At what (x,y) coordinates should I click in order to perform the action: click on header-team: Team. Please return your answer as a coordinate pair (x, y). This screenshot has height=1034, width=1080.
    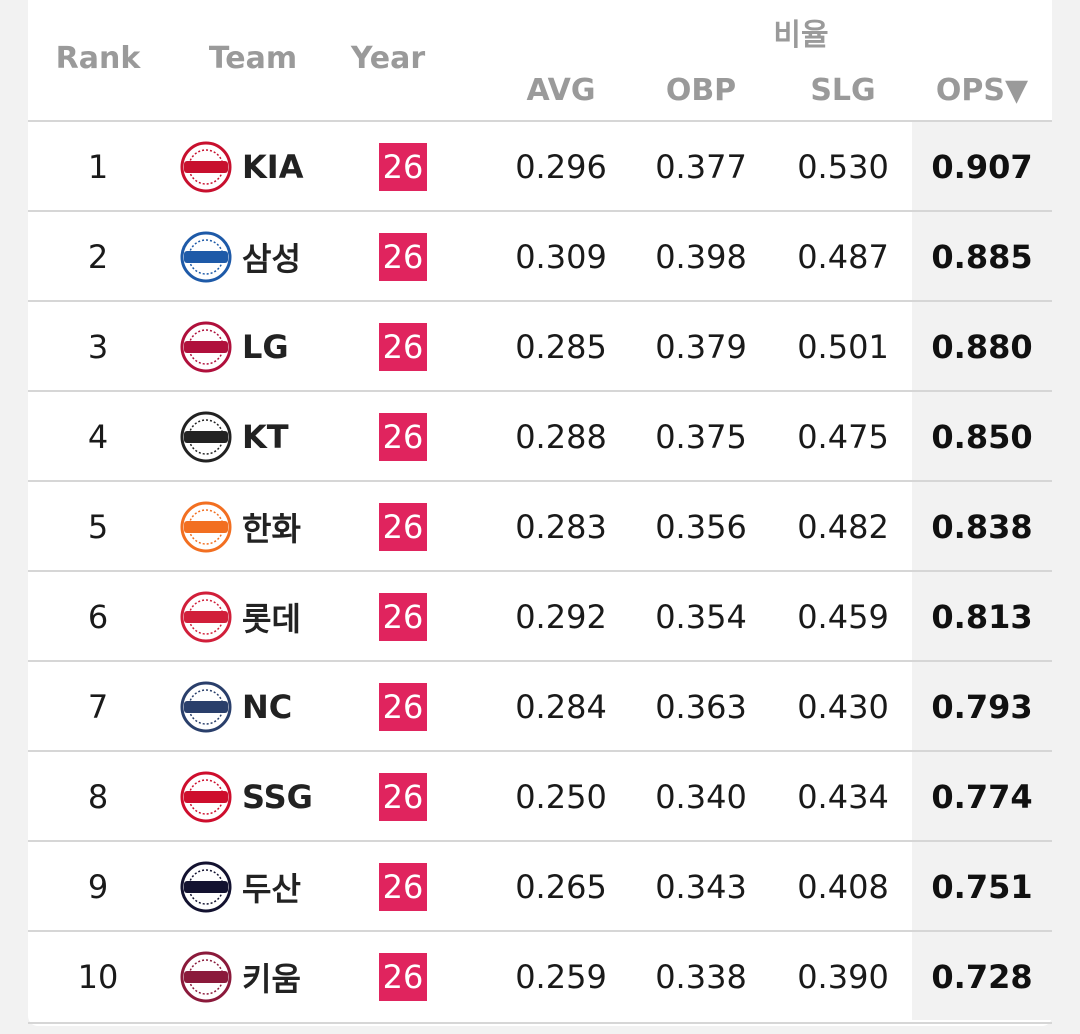
    Looking at the image, I should click on (253, 58).